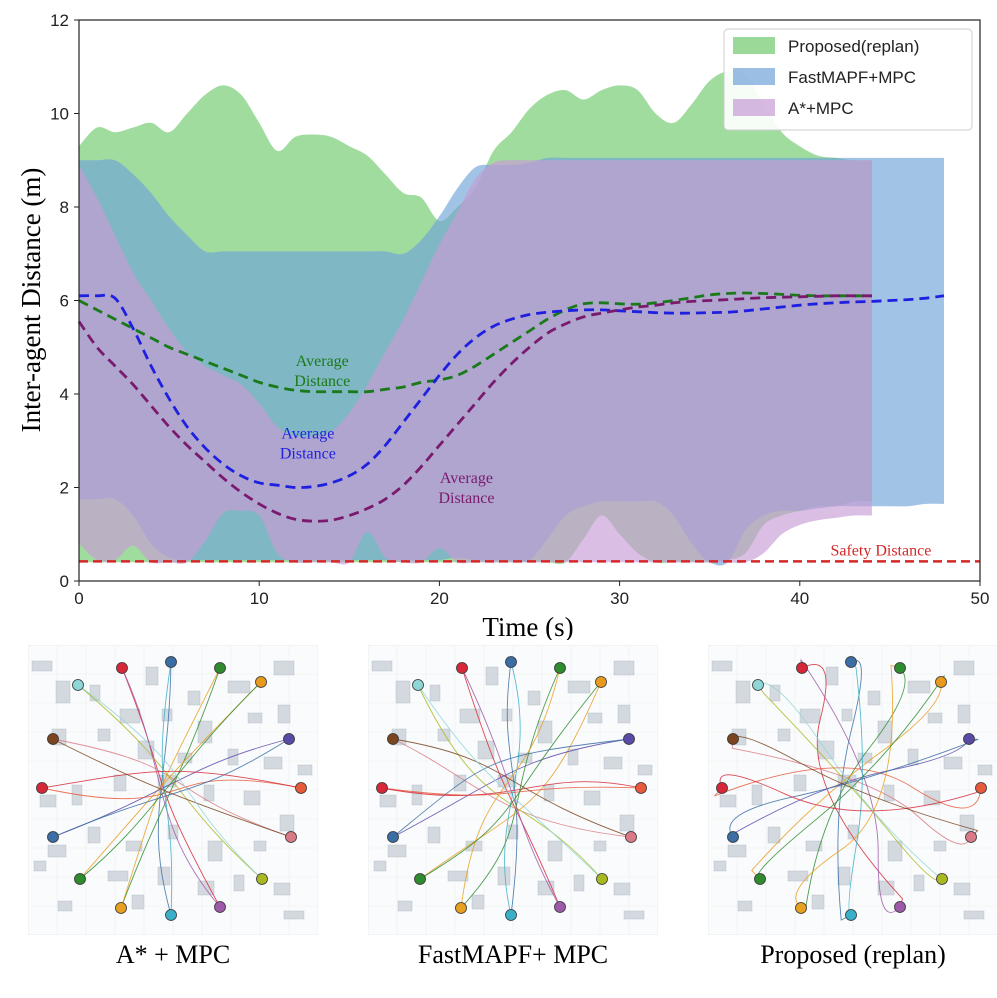 The image size is (997, 998). Describe the element at coordinates (64, 301) in the screenshot. I see `y-tick-label: 6` at that location.